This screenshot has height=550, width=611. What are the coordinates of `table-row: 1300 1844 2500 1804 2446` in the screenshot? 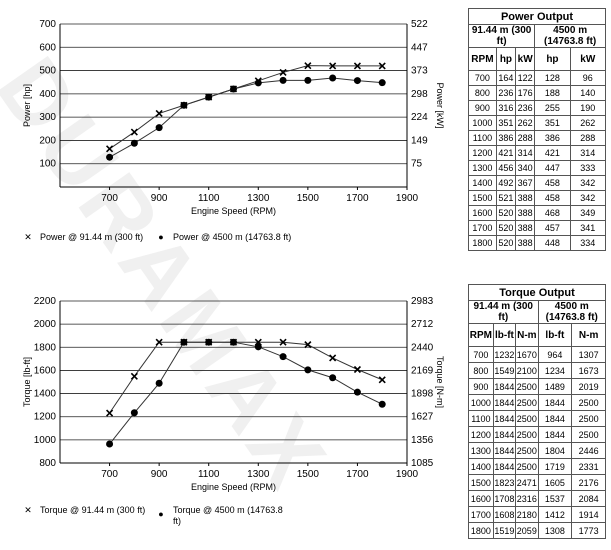 It's located at (537, 450).